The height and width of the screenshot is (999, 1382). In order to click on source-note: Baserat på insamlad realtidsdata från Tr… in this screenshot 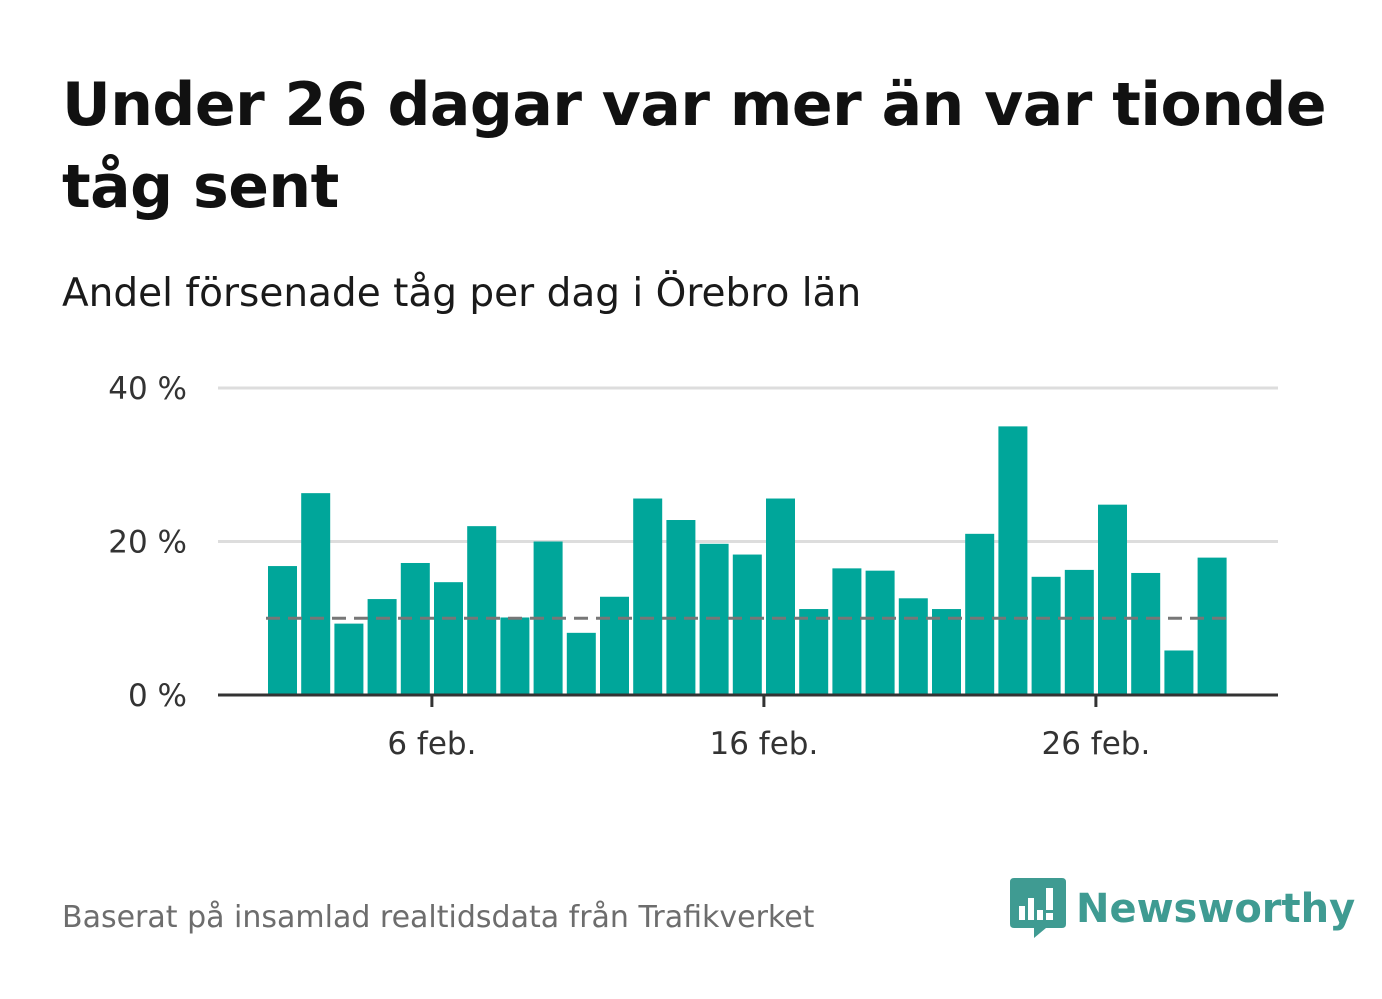, I will do `click(438, 917)`.